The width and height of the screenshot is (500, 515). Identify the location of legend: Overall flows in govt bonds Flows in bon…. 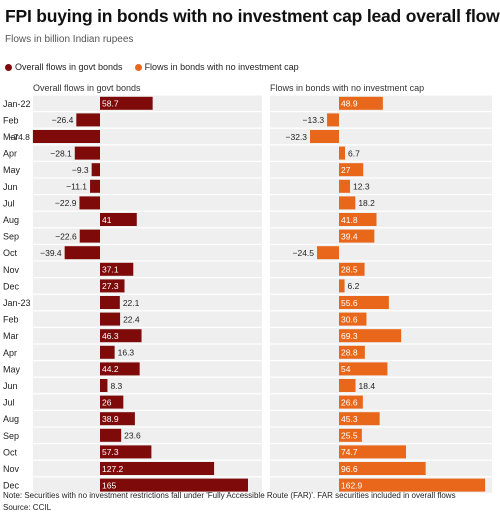
(152, 67).